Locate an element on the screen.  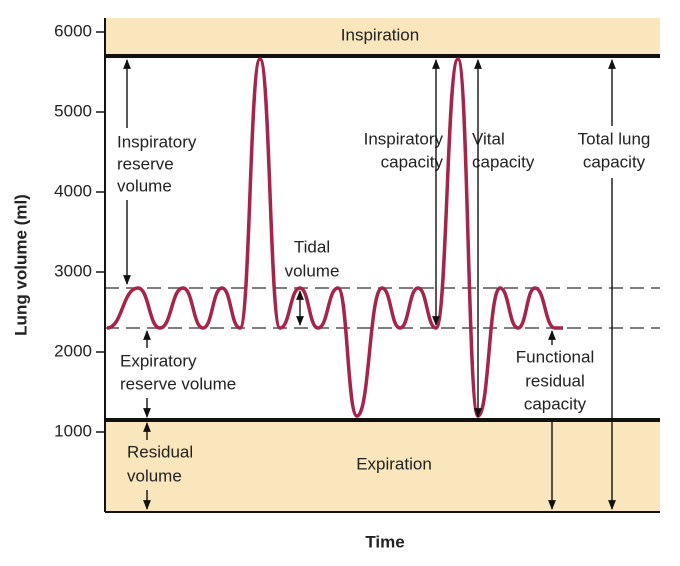
annotation: Functional is located at coordinates (555, 356).